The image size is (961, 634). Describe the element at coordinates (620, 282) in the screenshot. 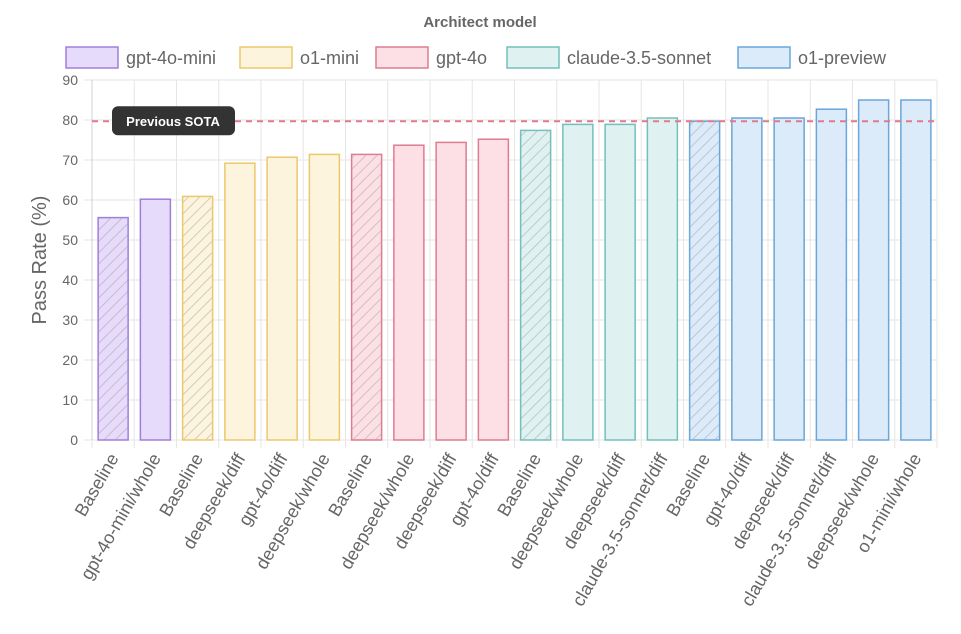

I see `bar-claude-3.5-sonnet-deepseek/diff` at that location.